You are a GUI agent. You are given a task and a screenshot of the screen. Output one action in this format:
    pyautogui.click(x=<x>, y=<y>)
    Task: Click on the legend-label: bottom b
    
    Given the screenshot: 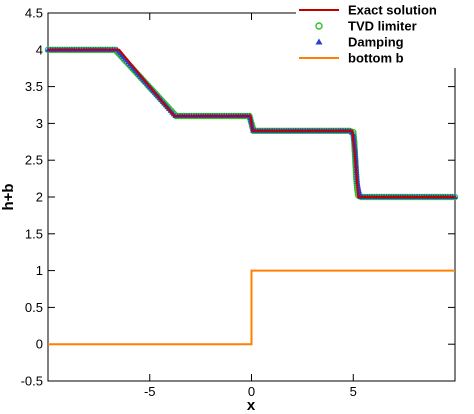 What is the action you would take?
    pyautogui.click(x=376, y=58)
    